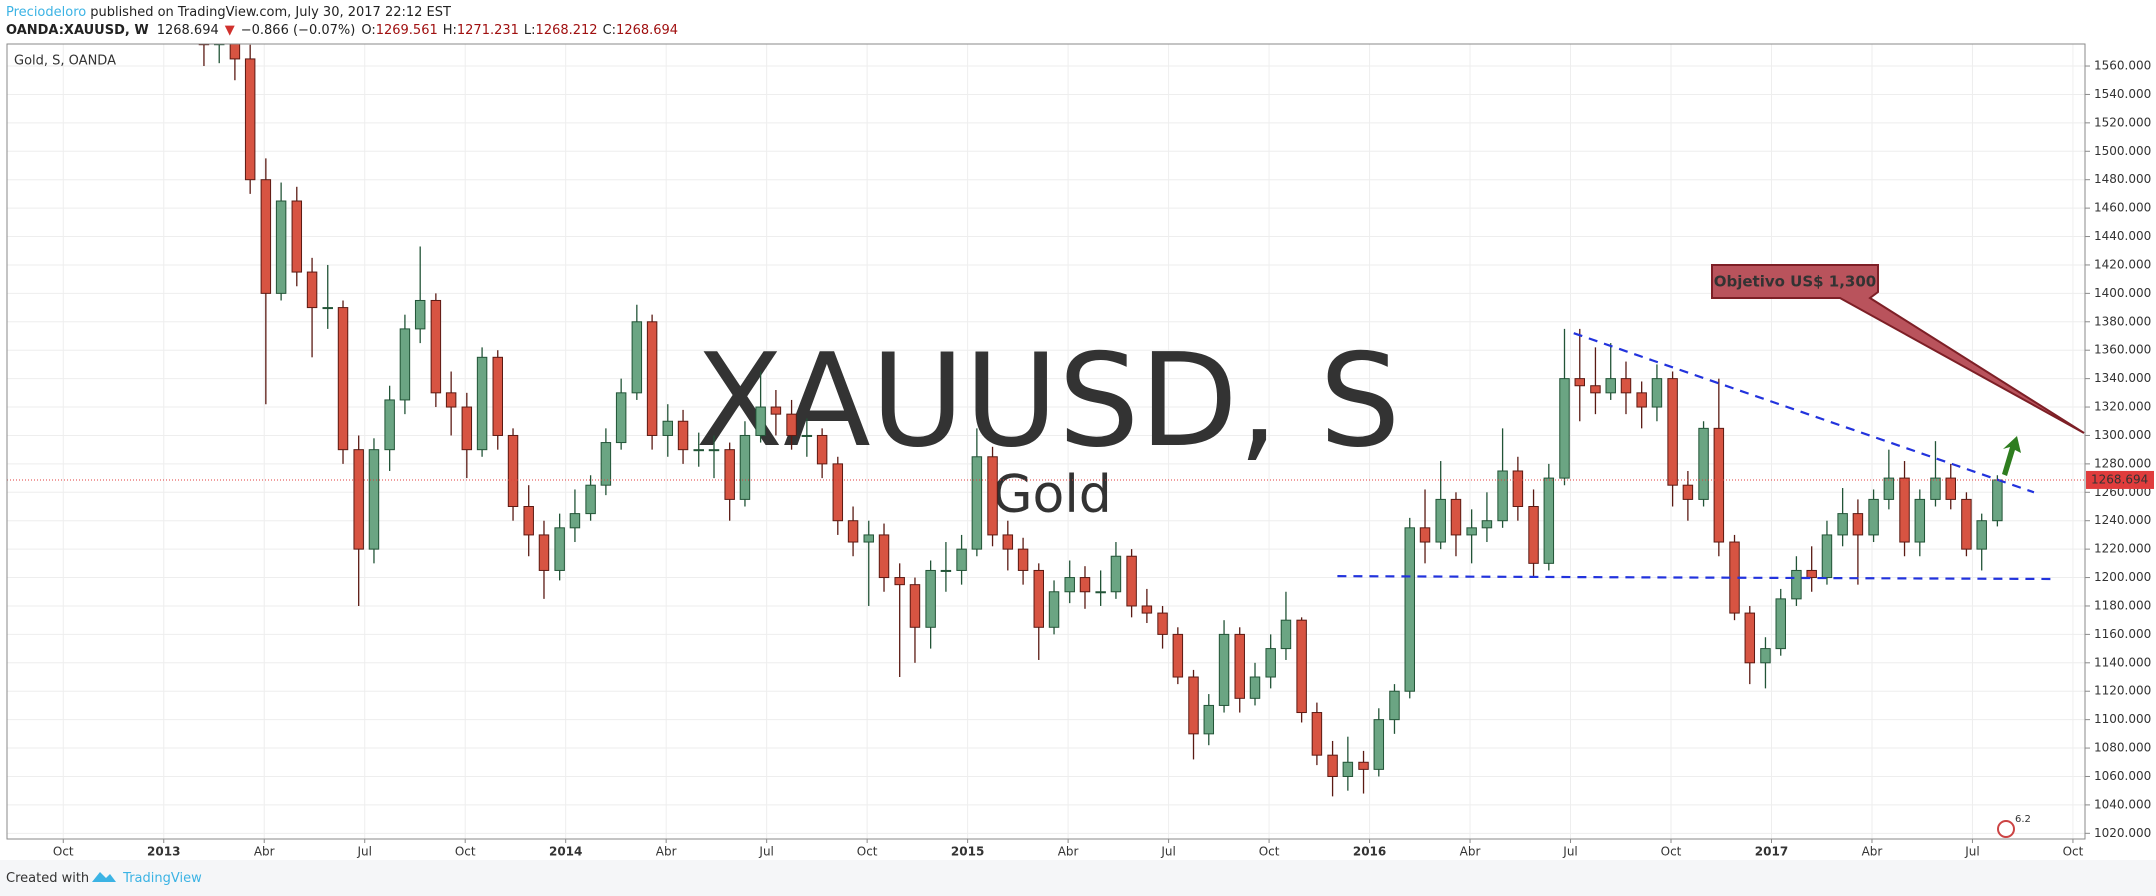 The width and height of the screenshot is (2156, 896). I want to click on last-price-tag, so click(2120, 479).